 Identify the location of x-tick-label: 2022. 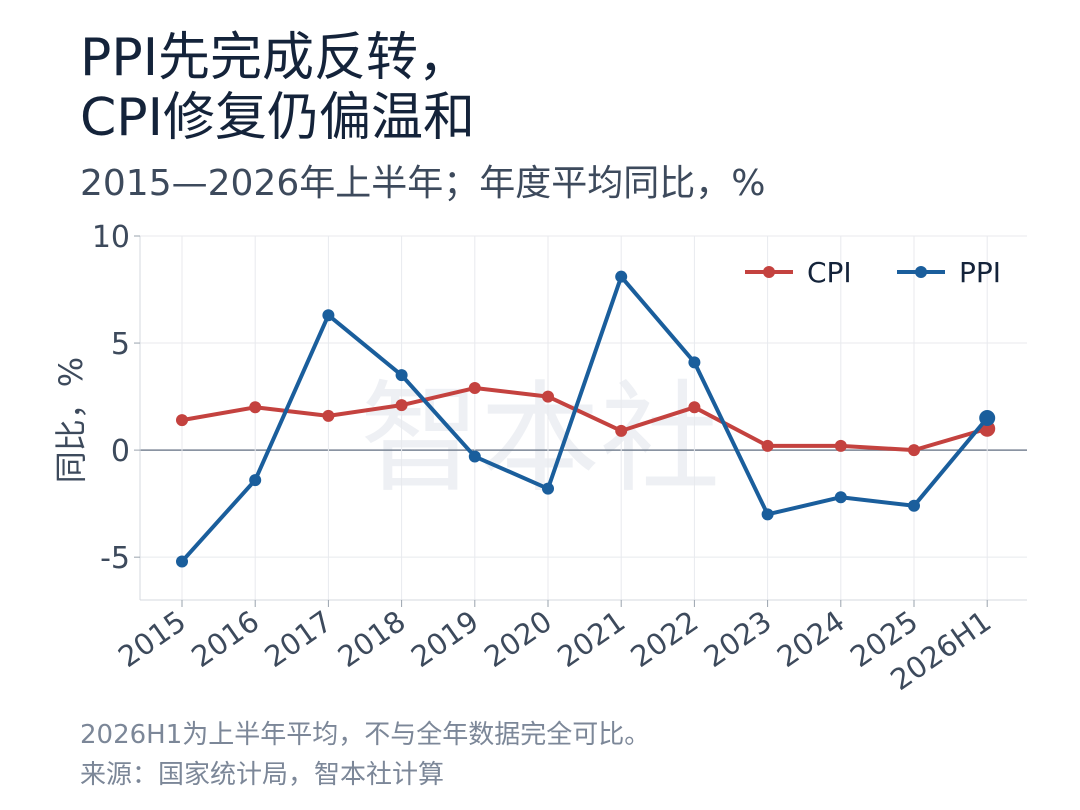
(664, 639).